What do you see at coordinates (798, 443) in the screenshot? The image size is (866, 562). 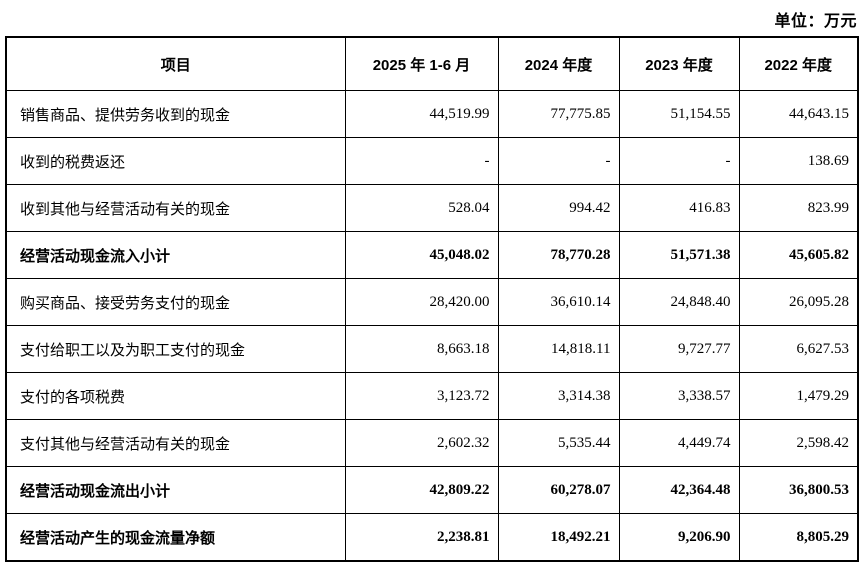 I see `cell-value: 2,598.42` at bounding box center [798, 443].